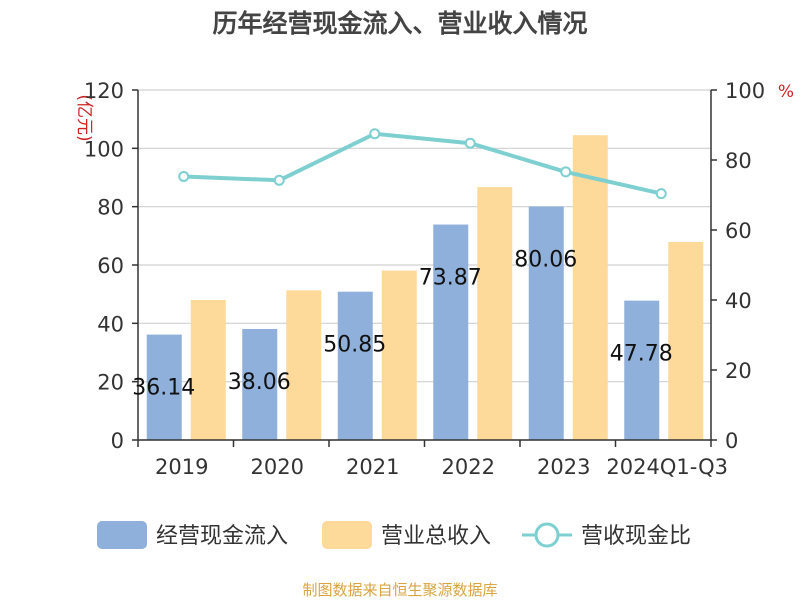 The height and width of the screenshot is (600, 800). Describe the element at coordinates (277, 467) in the screenshot. I see `x-tick-label: 2020` at that location.